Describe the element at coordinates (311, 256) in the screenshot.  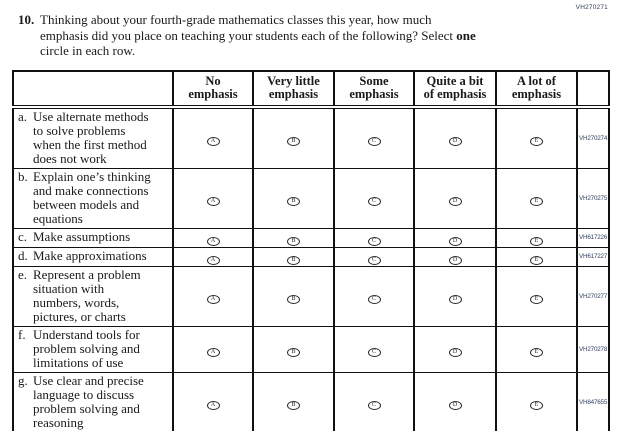
I see `table-row-d: d. Make approximations A B C D E VH617227` at that location.